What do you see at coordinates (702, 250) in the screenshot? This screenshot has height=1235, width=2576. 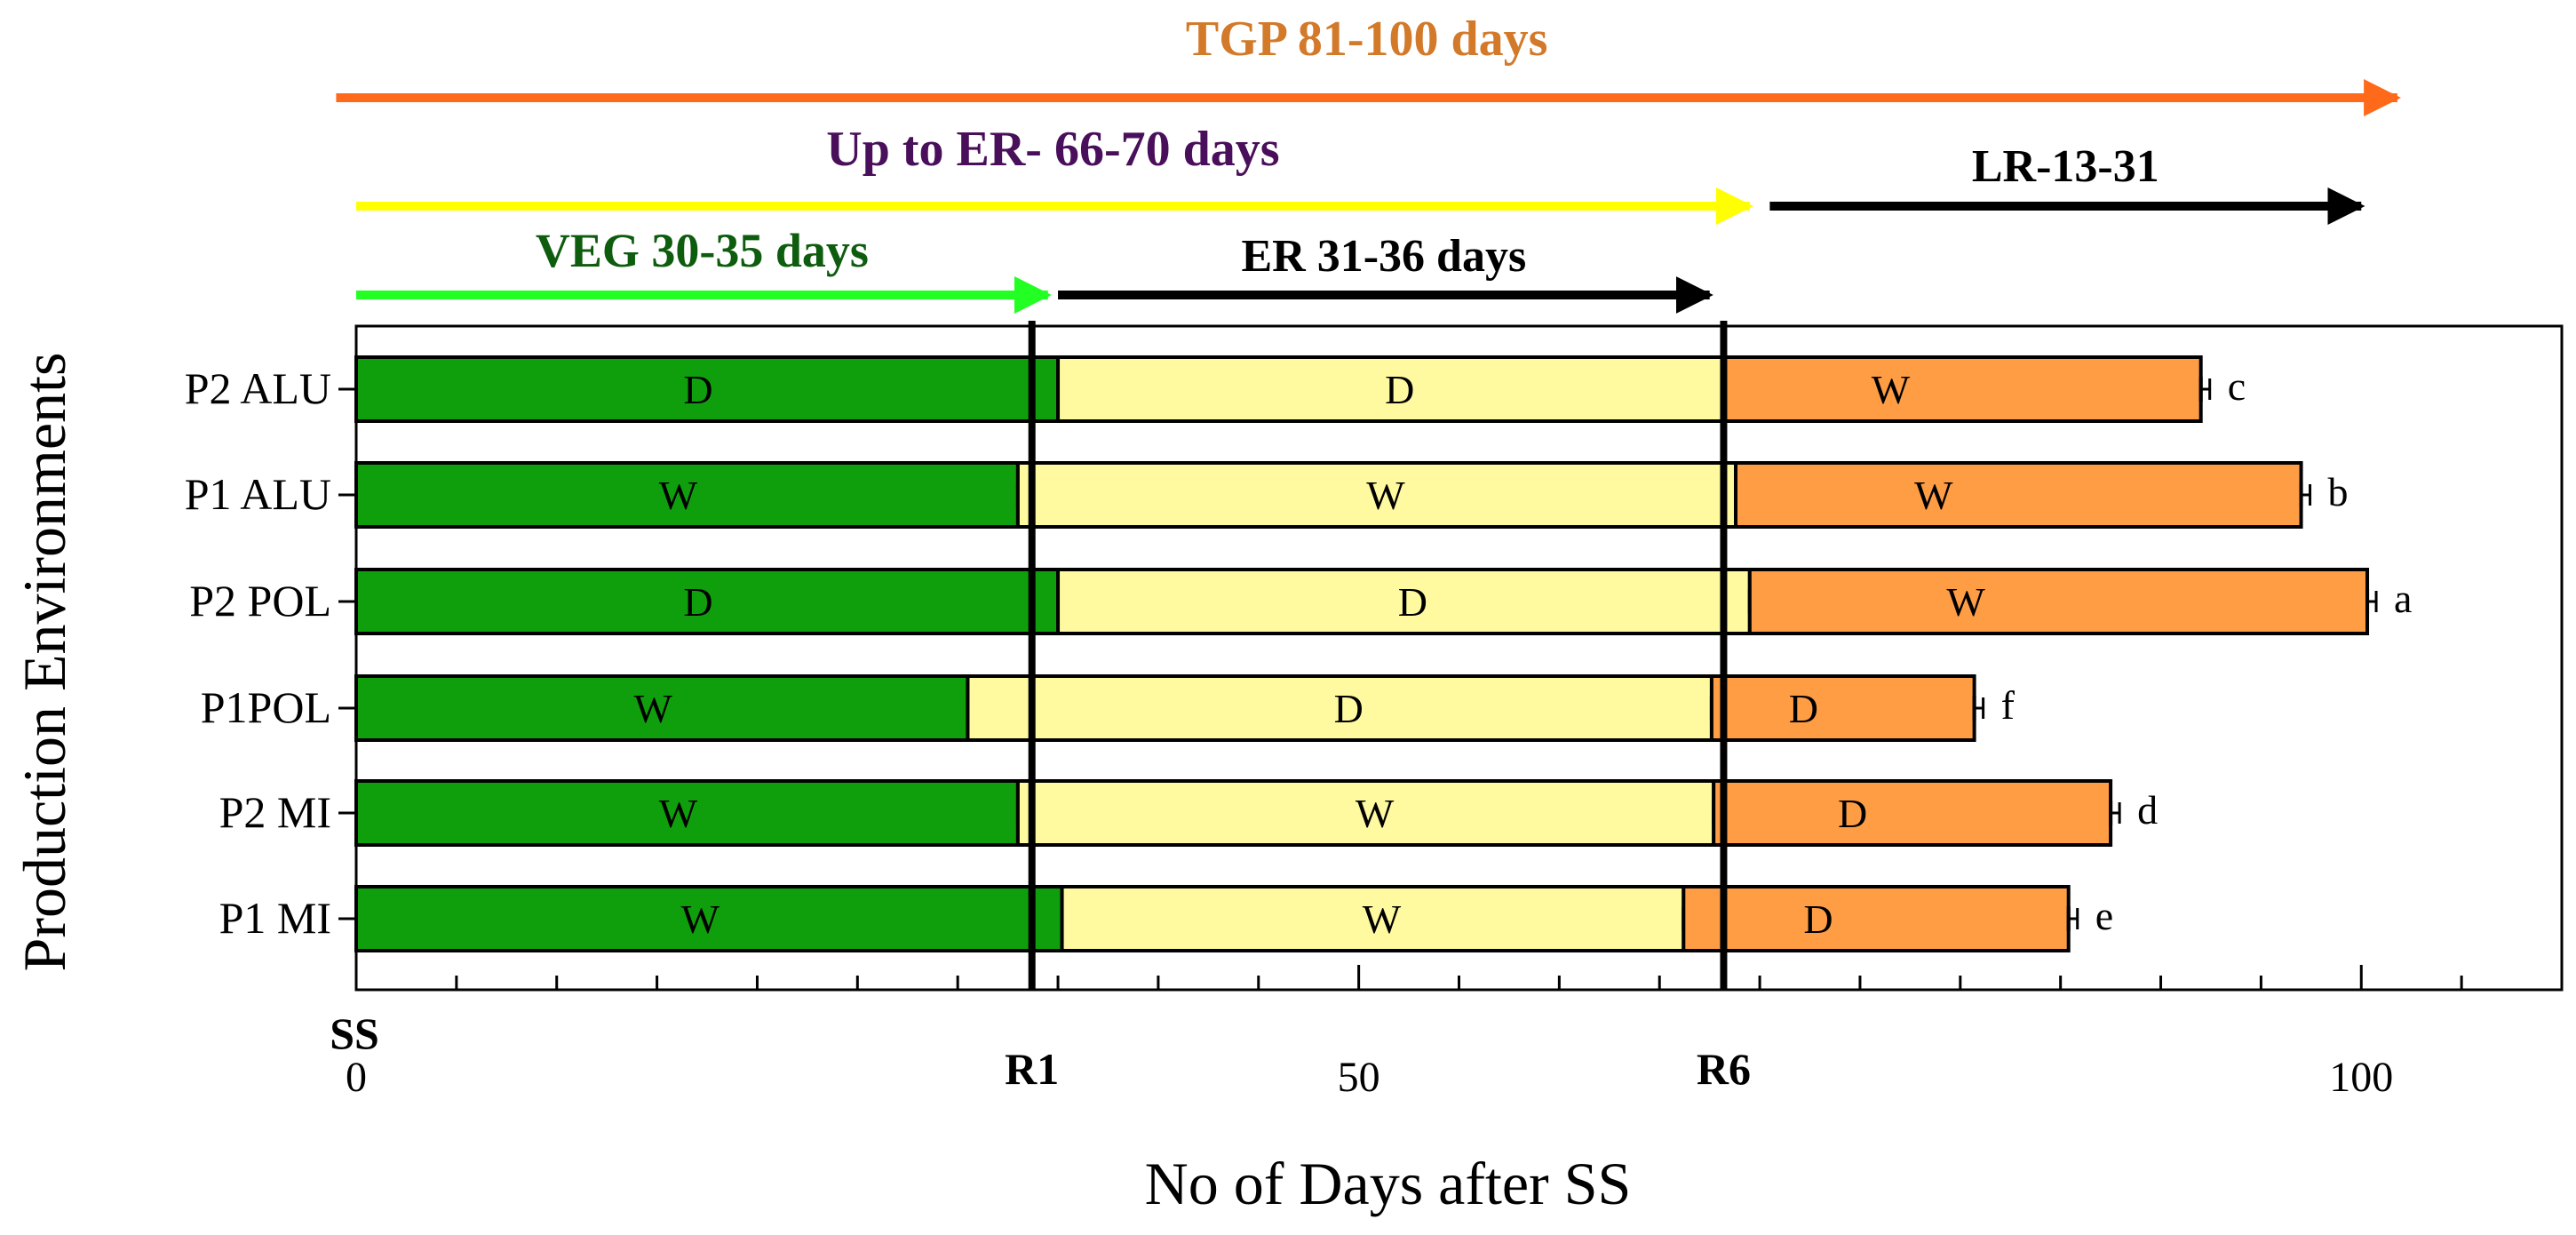 I see `phase-arrow-label: VEG 30-35 days` at bounding box center [702, 250].